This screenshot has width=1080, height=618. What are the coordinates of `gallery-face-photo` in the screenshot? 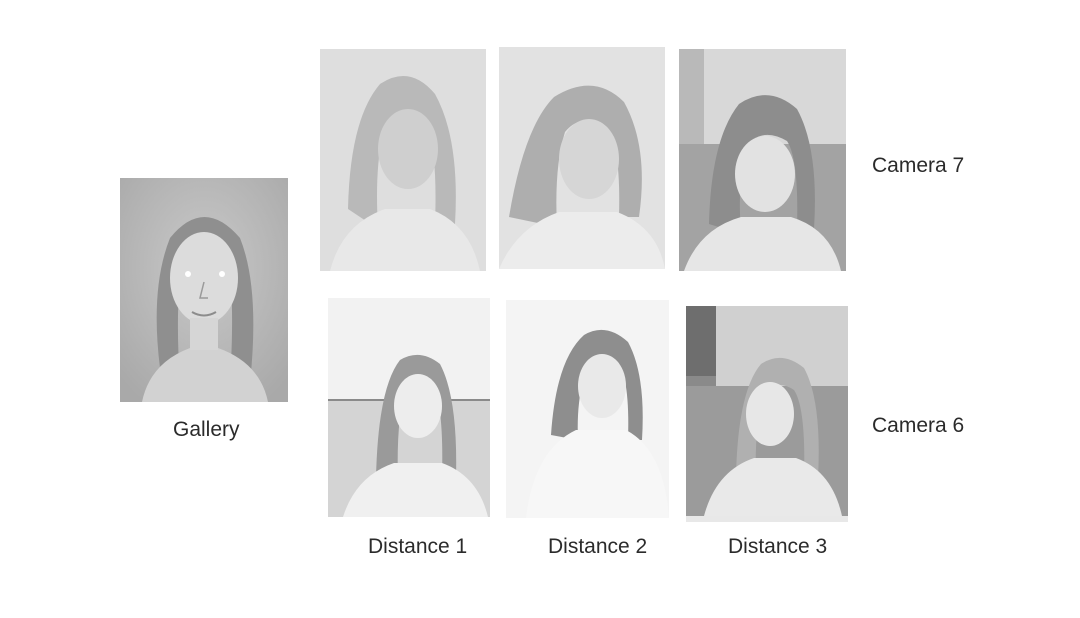 It's located at (204, 290).